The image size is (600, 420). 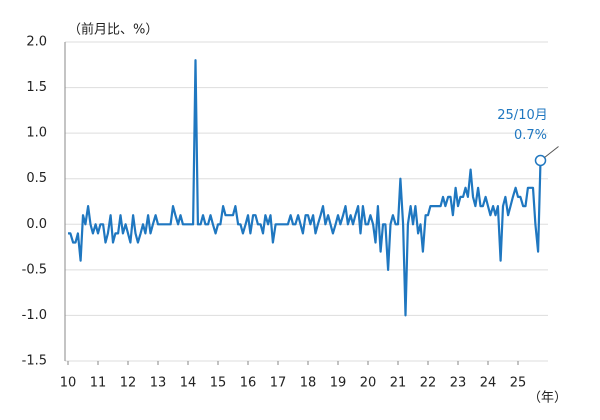 What do you see at coordinates (398, 383) in the screenshot?
I see `x-tick-label: 21` at bounding box center [398, 383].